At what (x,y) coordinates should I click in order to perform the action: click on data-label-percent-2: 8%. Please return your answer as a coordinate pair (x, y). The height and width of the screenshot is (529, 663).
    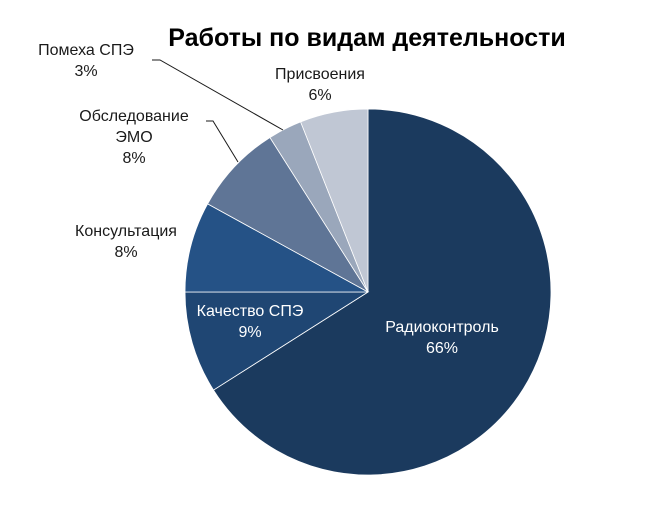
    Looking at the image, I should click on (125, 252).